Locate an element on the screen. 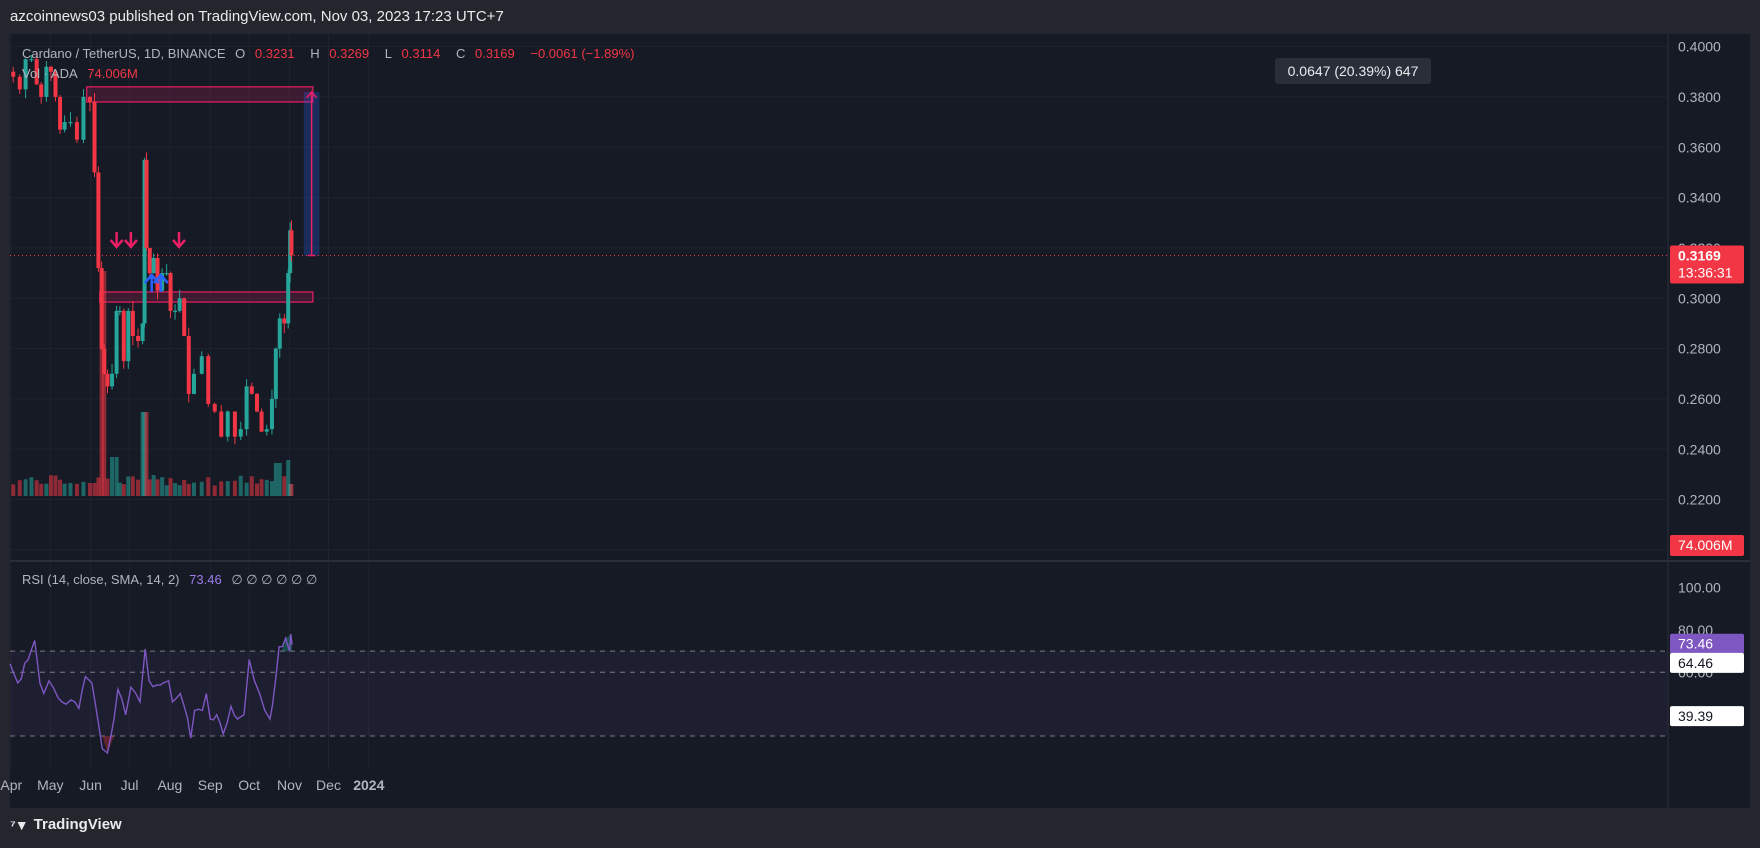 This screenshot has width=1760, height=848. volume-bars is located at coordinates (152, 383).